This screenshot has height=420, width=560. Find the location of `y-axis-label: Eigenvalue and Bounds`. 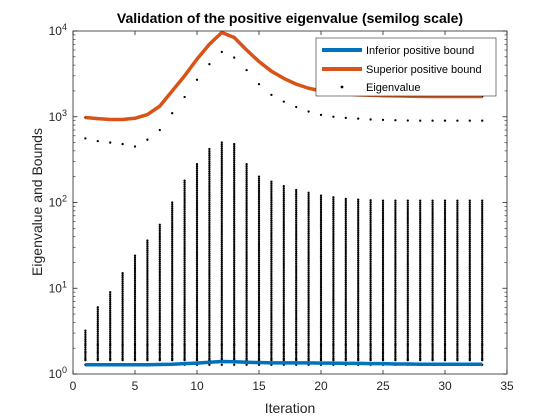

y-axis-label: Eigenvalue and Bounds is located at coordinates (37, 202).